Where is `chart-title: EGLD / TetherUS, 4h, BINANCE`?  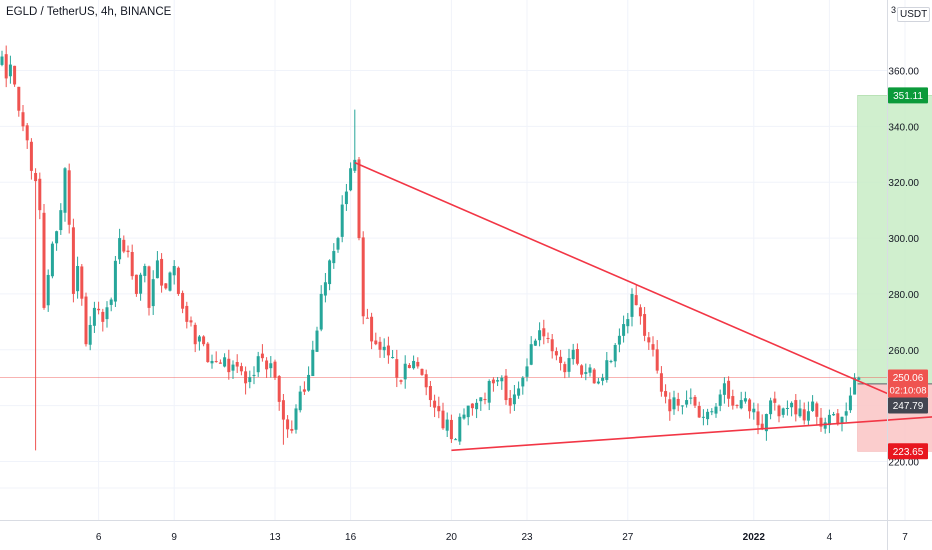
chart-title: EGLD / TetherUS, 4h, BINANCE is located at coordinates (89, 12).